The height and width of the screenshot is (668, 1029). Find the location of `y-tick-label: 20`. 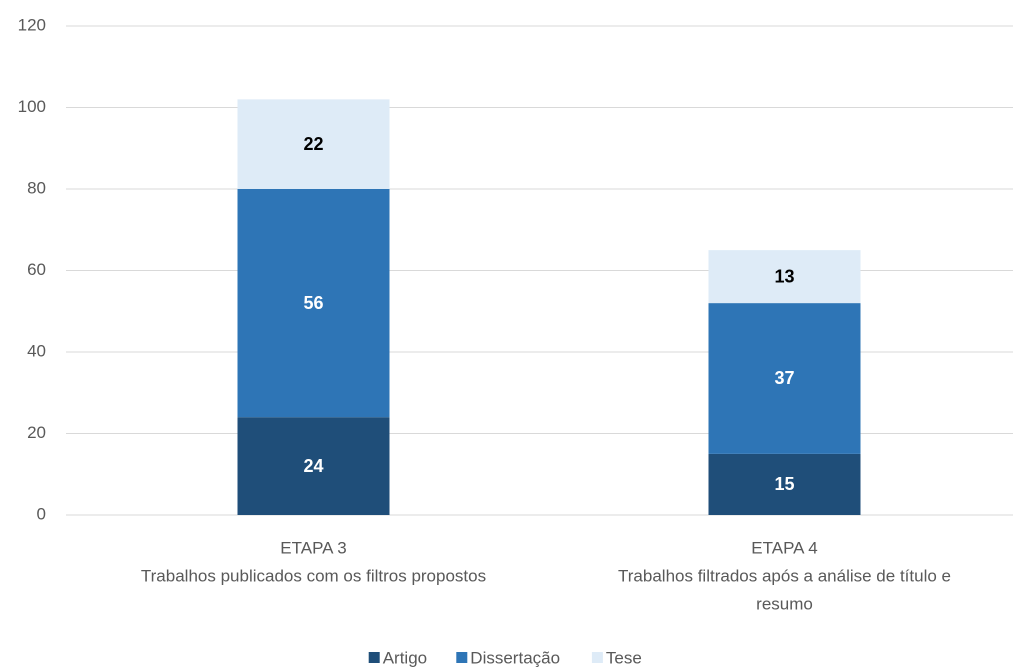

y-tick-label: 20 is located at coordinates (36, 432).